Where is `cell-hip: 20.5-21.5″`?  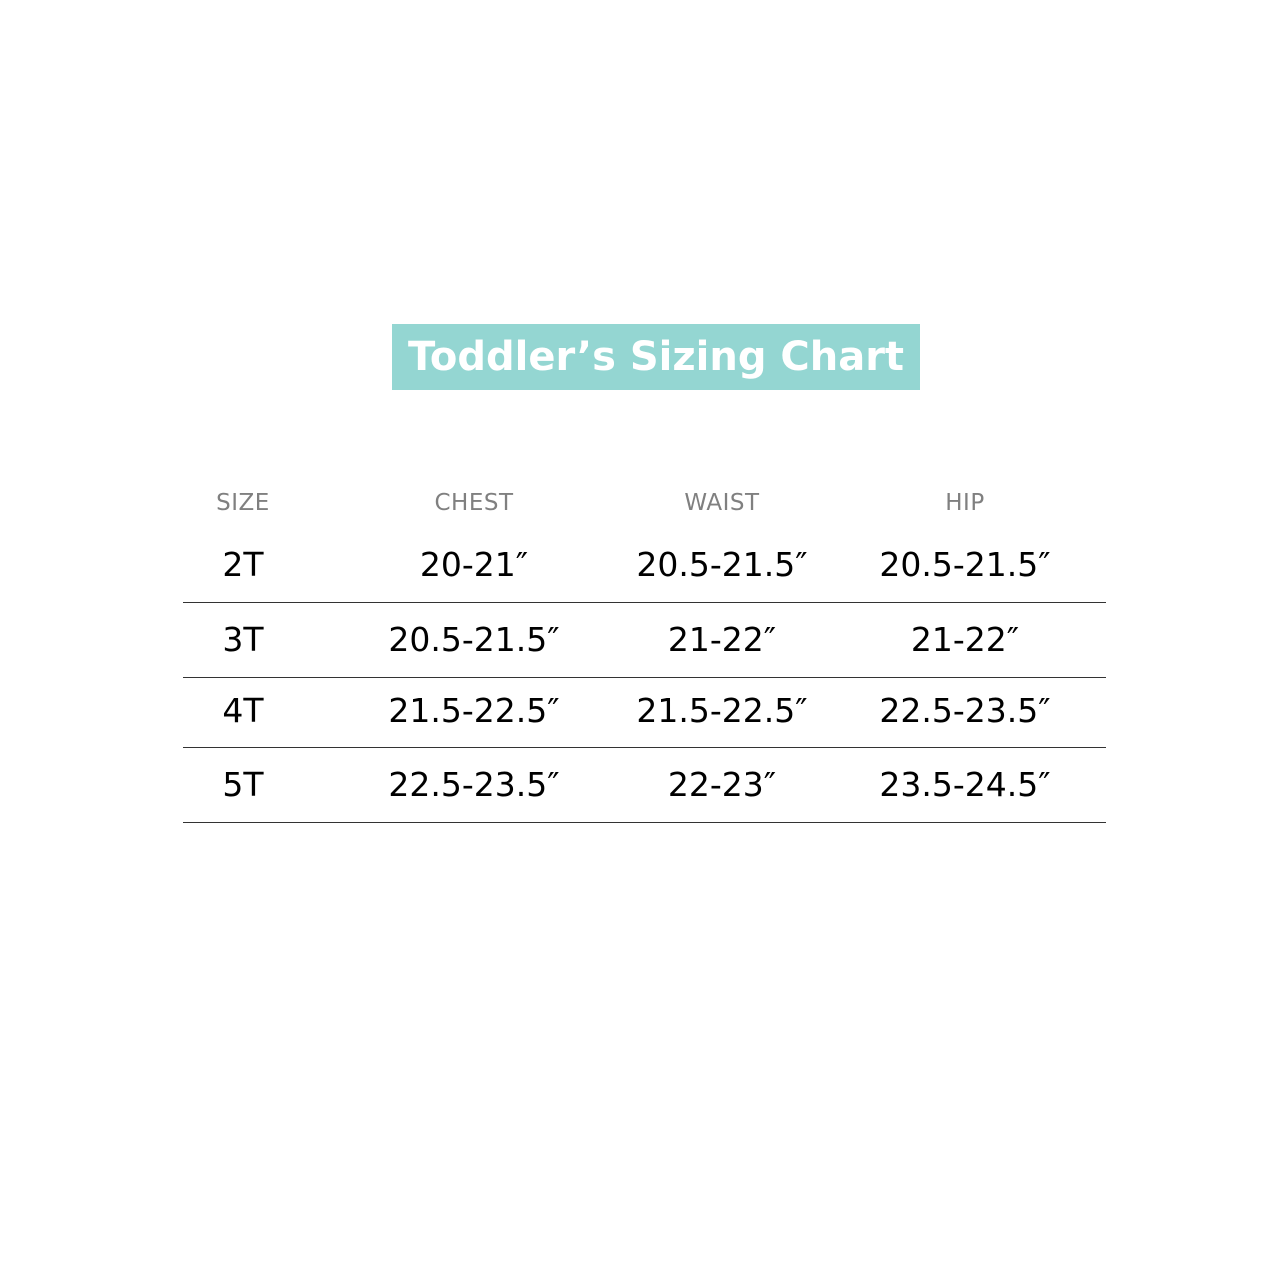 cell-hip: 20.5-21.5″ is located at coordinates (965, 564).